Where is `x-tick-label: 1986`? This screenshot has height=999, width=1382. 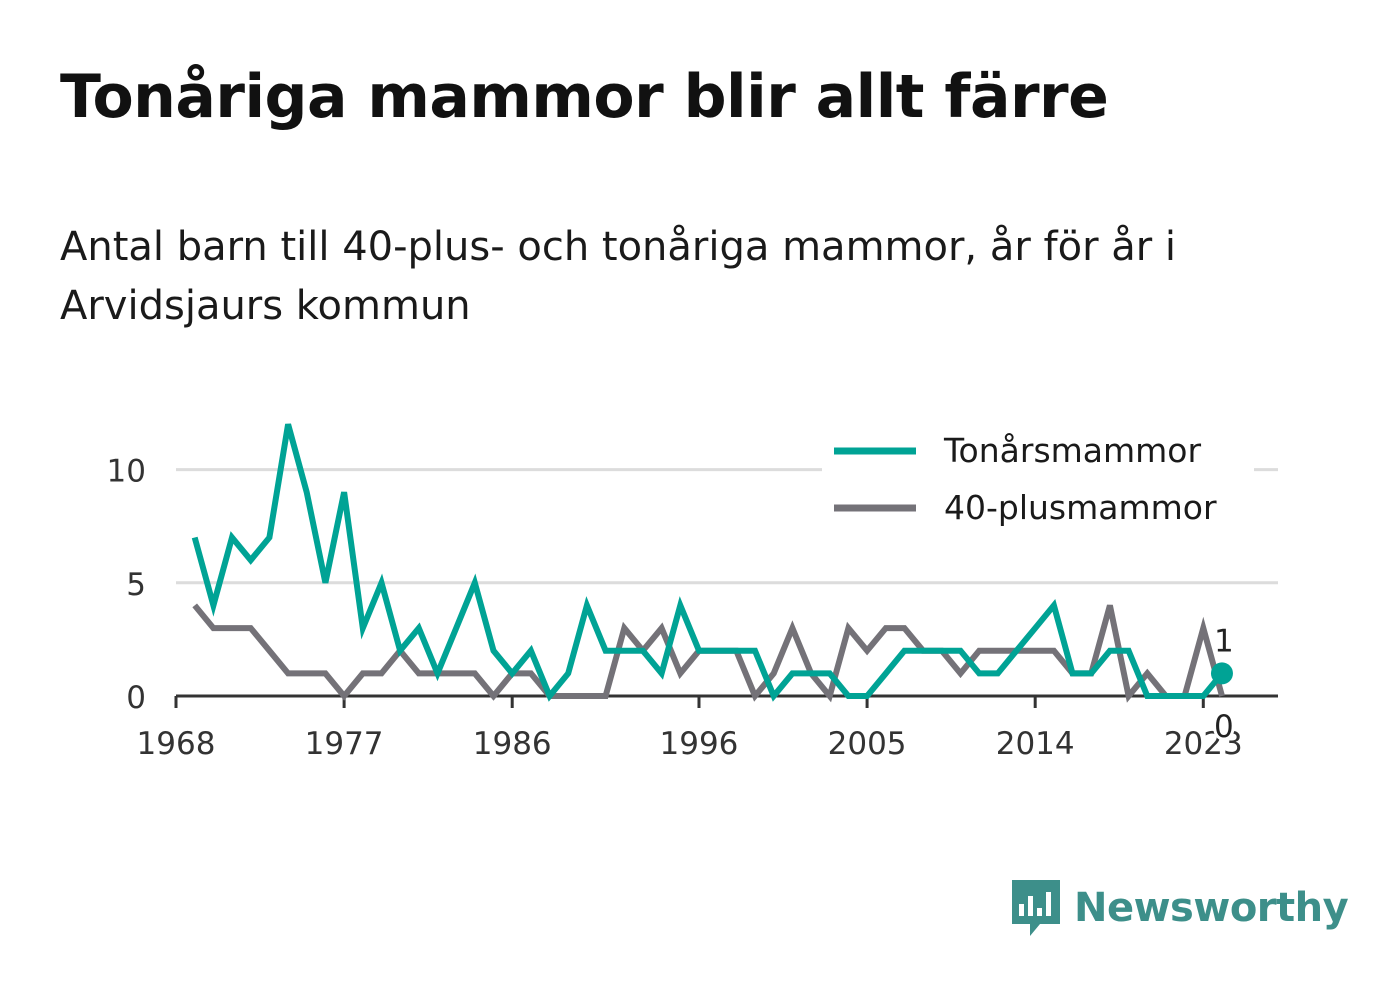 x-tick-label: 1986 is located at coordinates (512, 744).